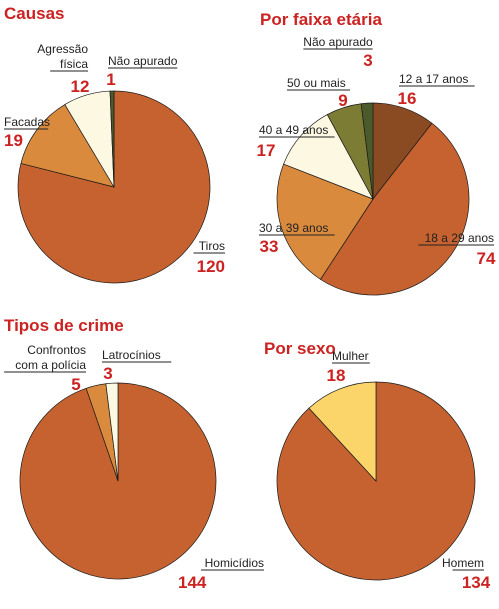  What do you see at coordinates (293, 228) in the screenshot?
I see `slice-label-30-a-39-anos: 30 a 39 anos` at bounding box center [293, 228].